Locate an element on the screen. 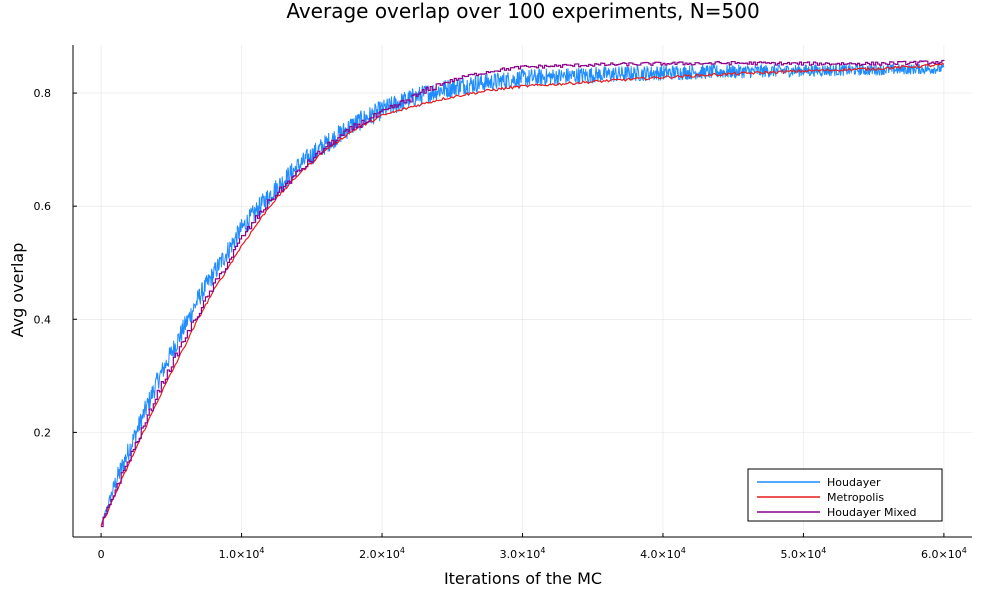 The width and height of the screenshot is (1000, 600). y-tick-label: 0.4 is located at coordinates (43, 319).